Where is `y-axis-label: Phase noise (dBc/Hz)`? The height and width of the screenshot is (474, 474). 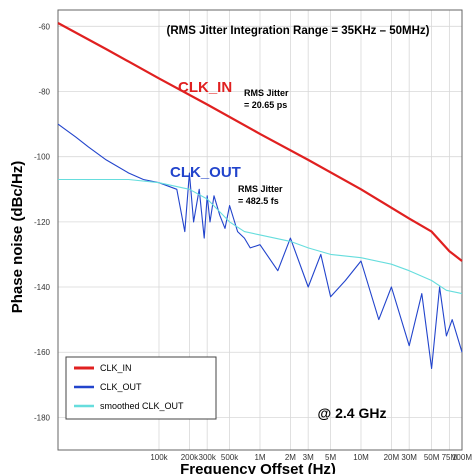 y-axis-label: Phase noise (dBc/Hz) is located at coordinates (17, 237).